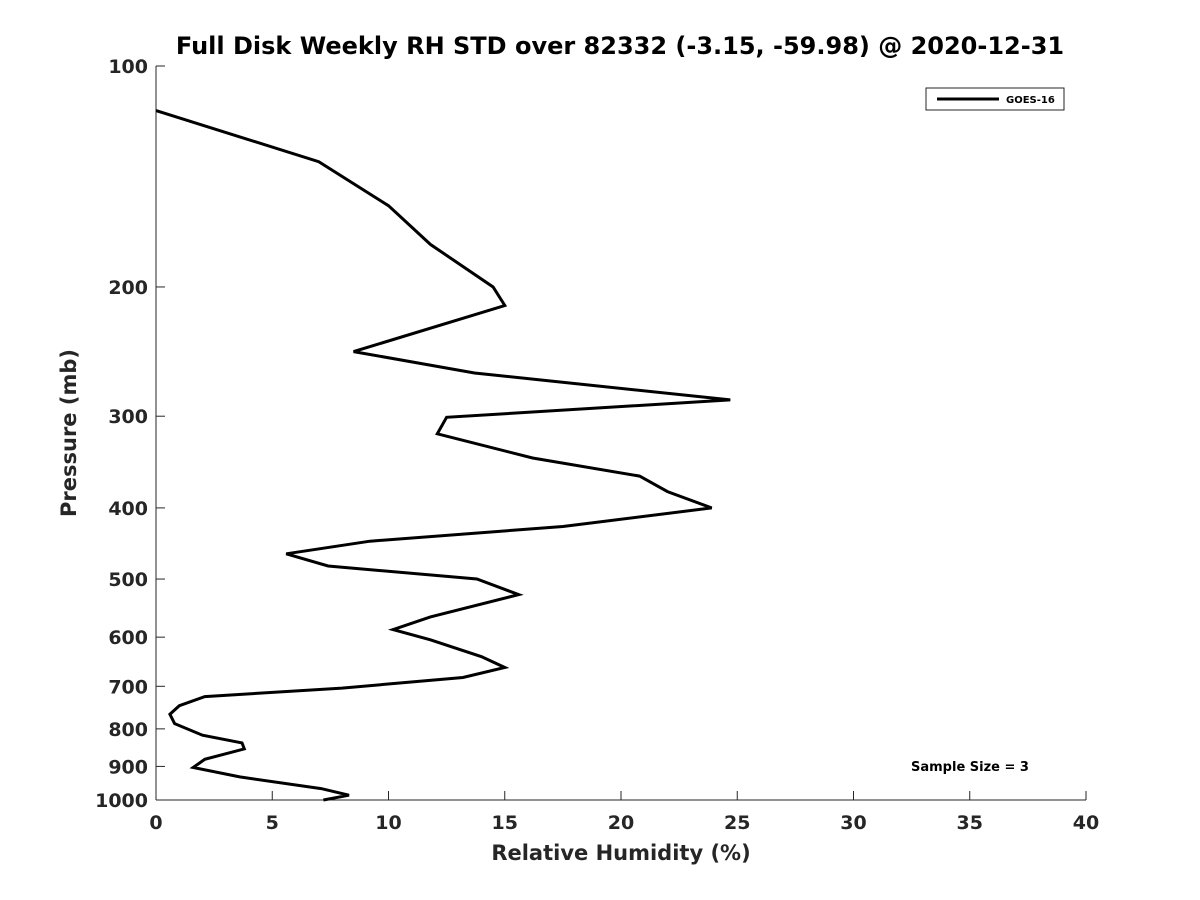  Describe the element at coordinates (505, 823) in the screenshot. I see `x-tick-label: 15` at that location.